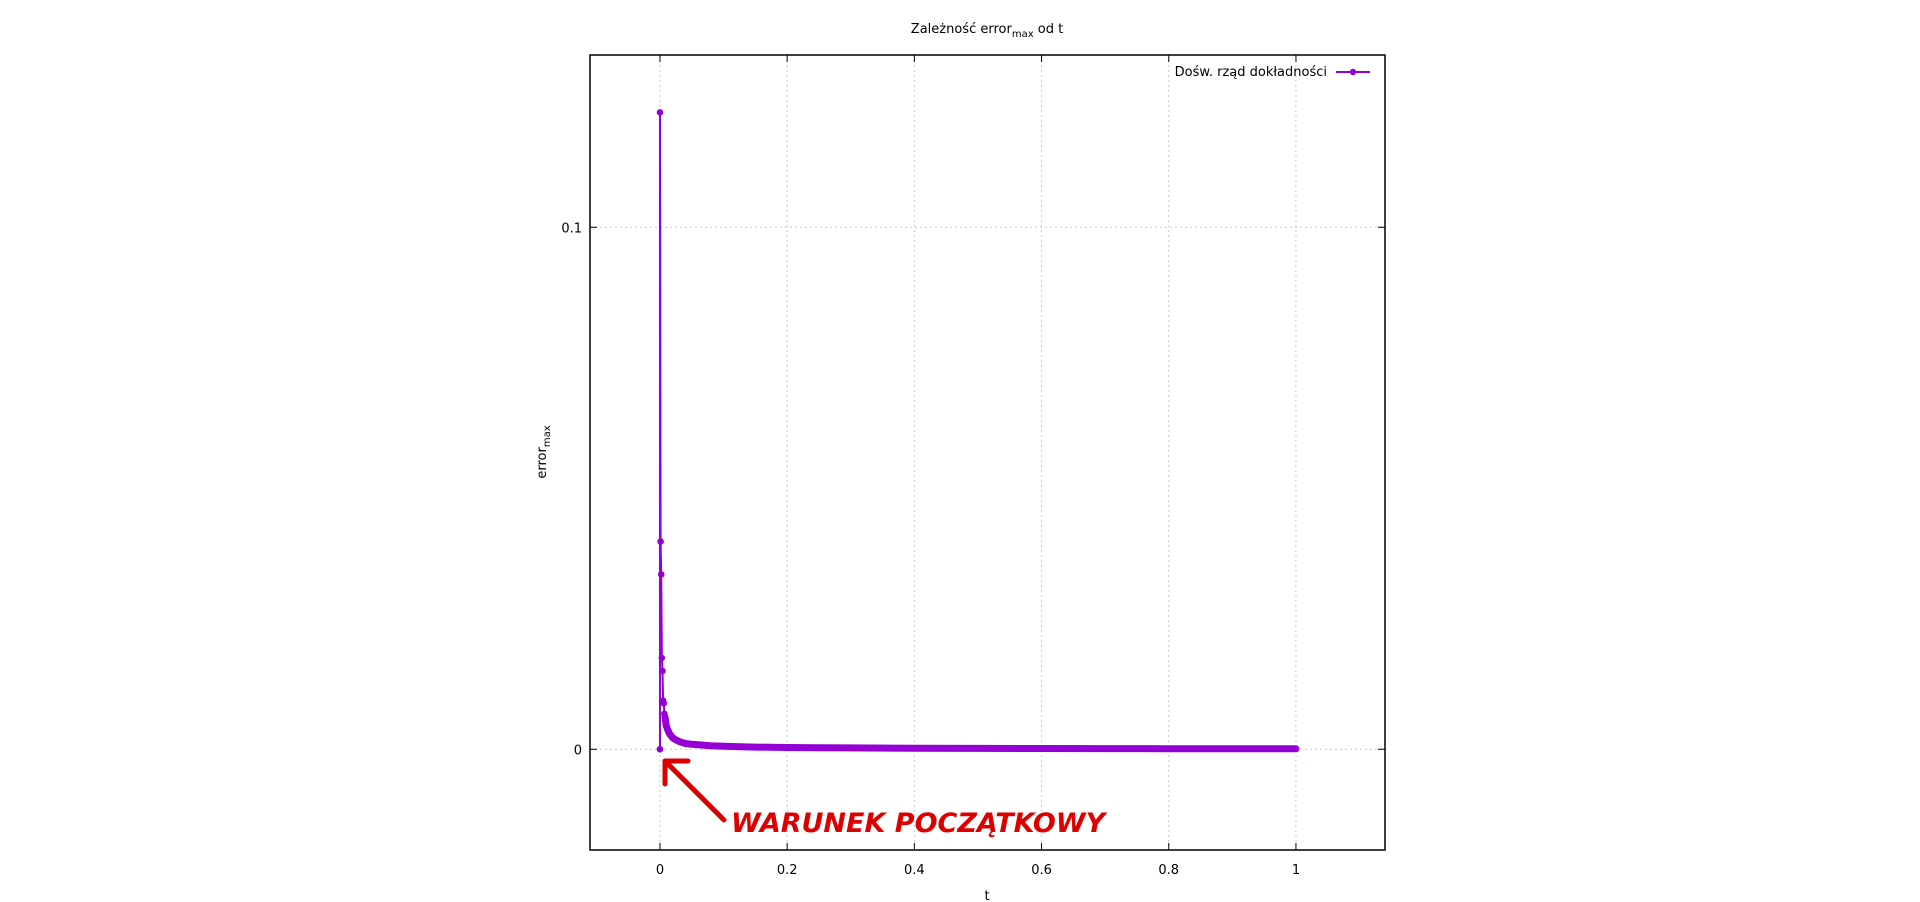 The width and height of the screenshot is (1920, 902). What do you see at coordinates (676, 772) in the screenshot?
I see `annotation-arrowhead` at bounding box center [676, 772].